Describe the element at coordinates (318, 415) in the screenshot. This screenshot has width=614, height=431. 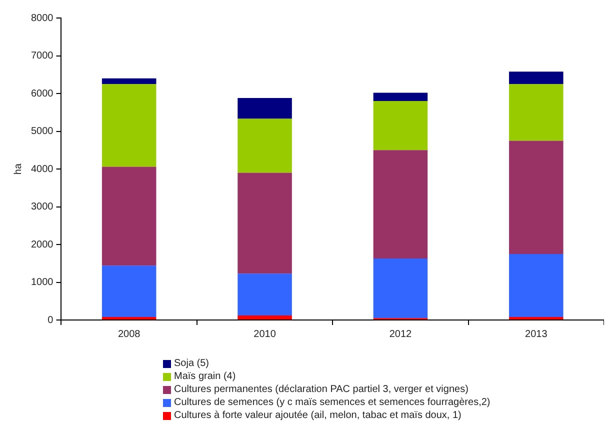
I see `legend-label: Cultures à forte valeur ajoutée (ail, melon, tabac et maïs doux, 1)` at that location.